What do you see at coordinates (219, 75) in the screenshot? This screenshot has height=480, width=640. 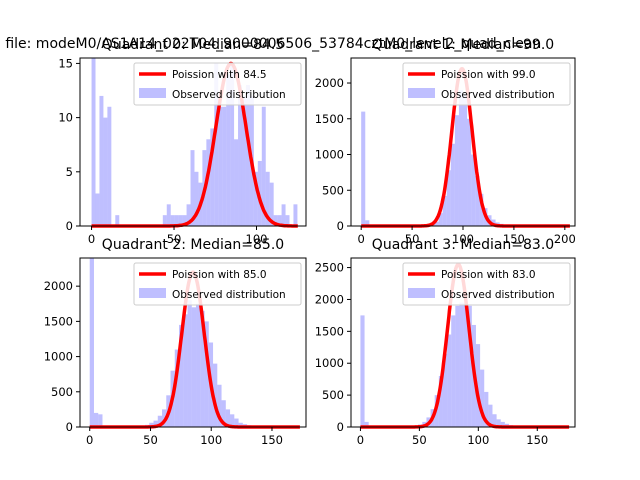 I see `legend-label-poisson: Poission with 84.5` at bounding box center [219, 75].